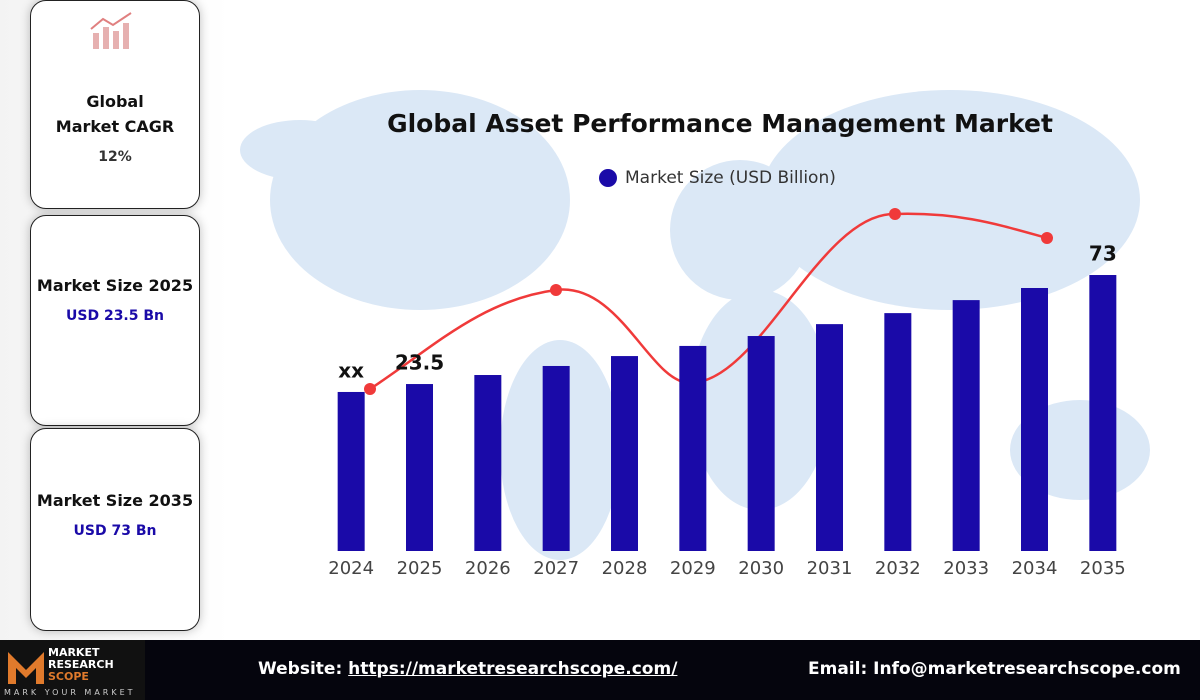 This screenshot has height=700, width=1200. Describe the element at coordinates (693, 568) in the screenshot. I see `x-tick-label: 2029` at that location.